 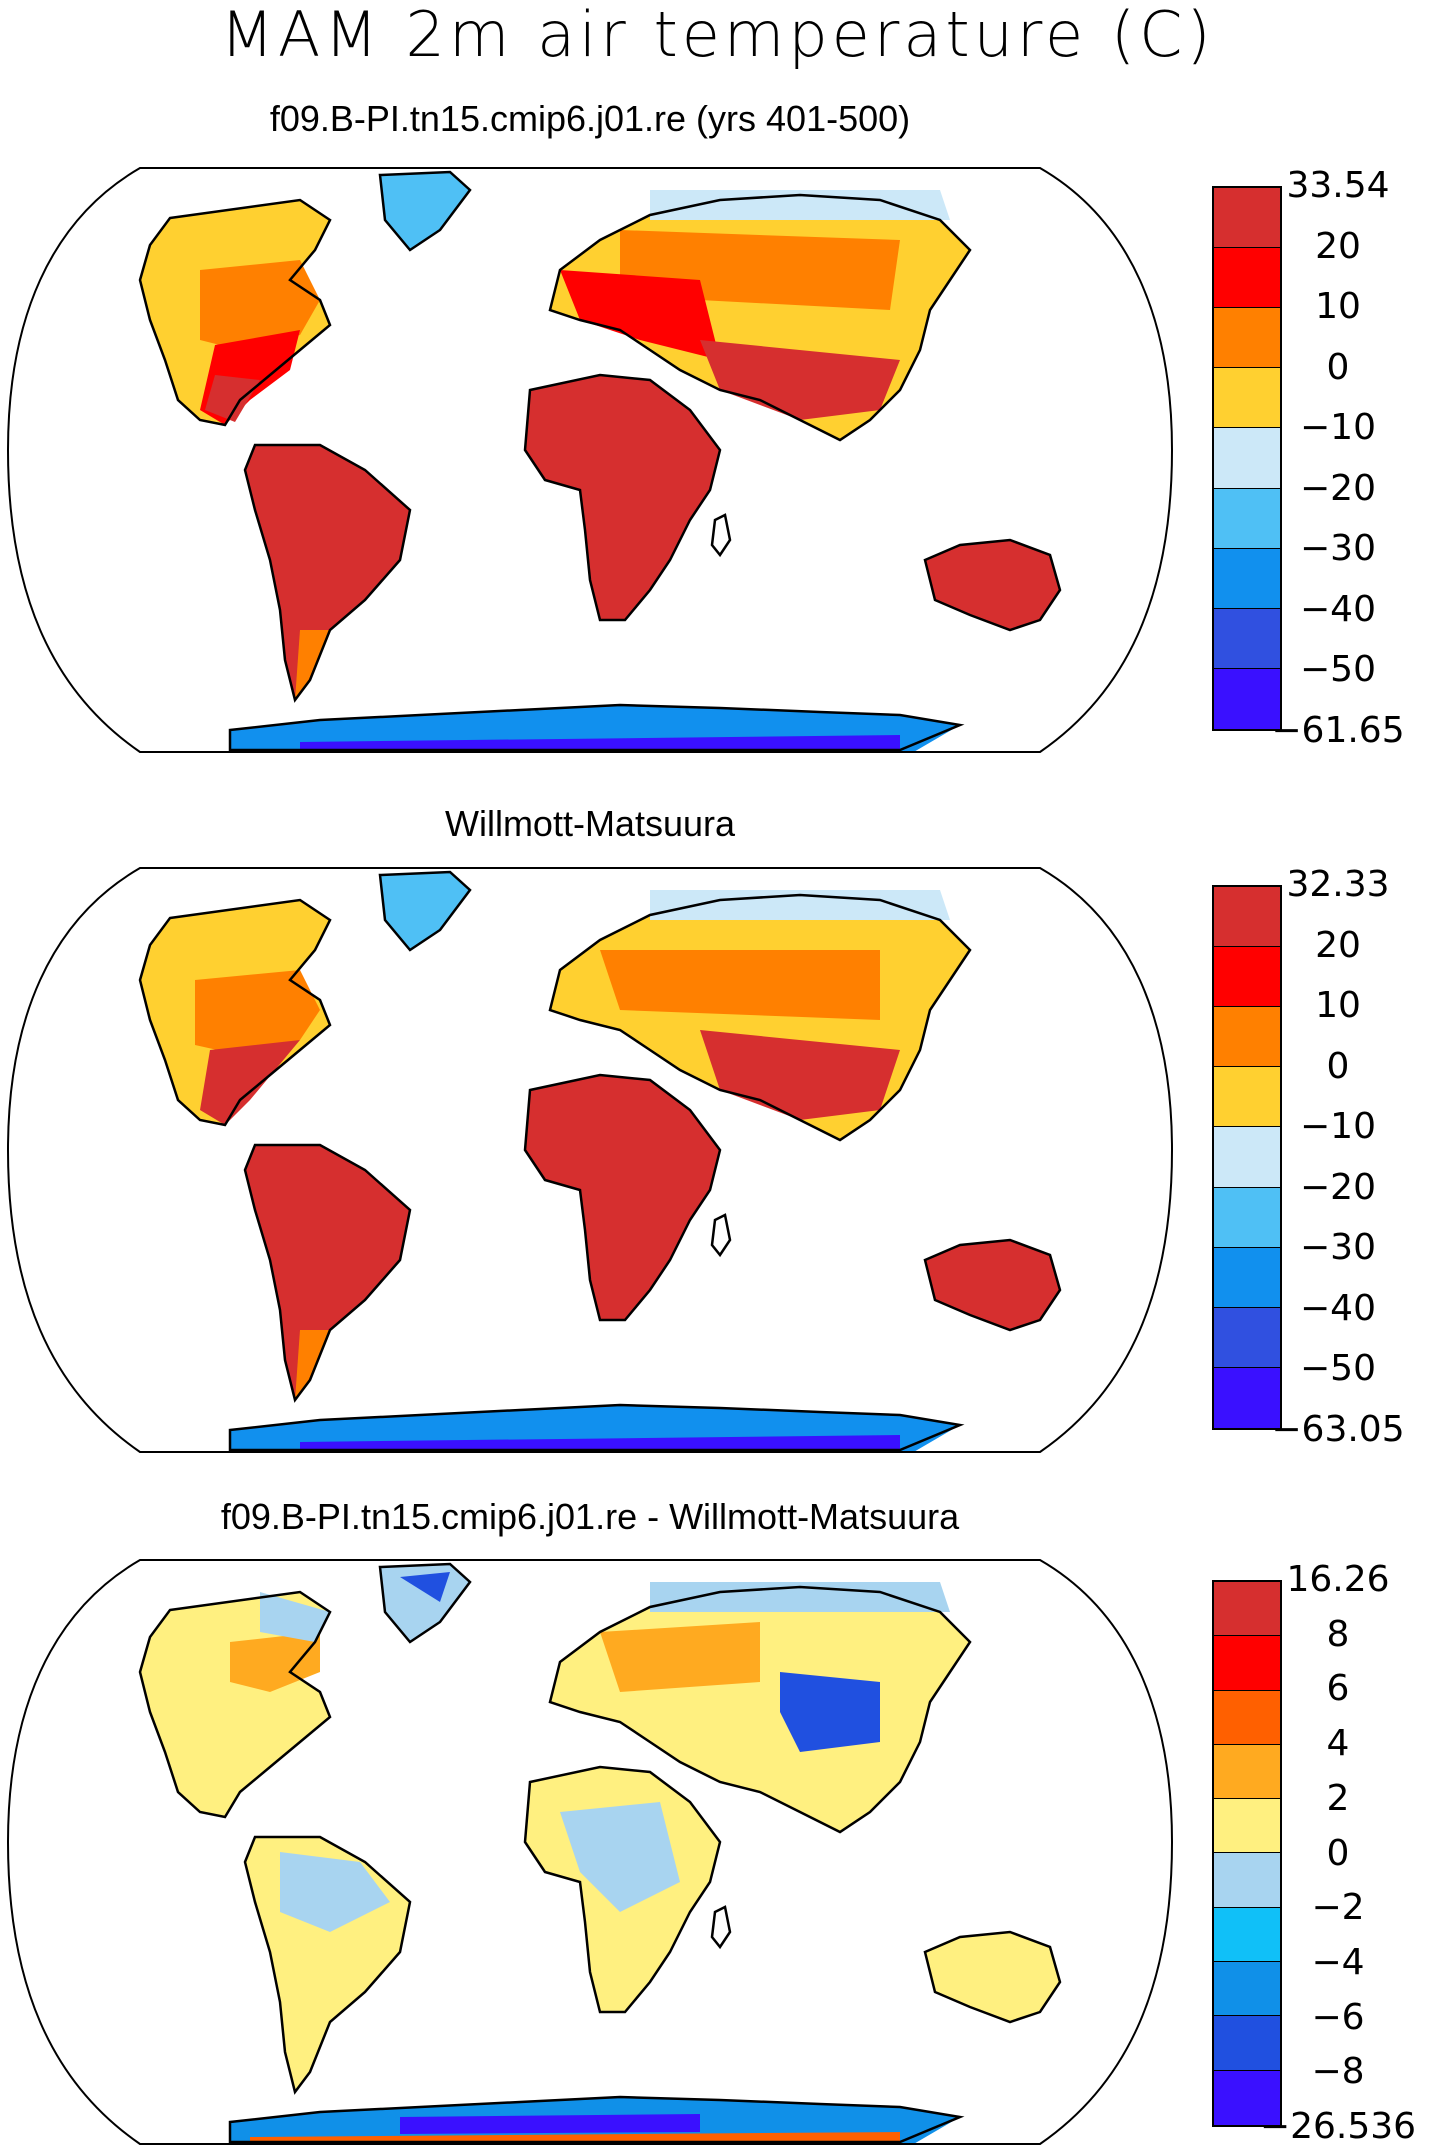 I want to click on colorbar-tick-label: 32.33, so click(x=1338, y=884).